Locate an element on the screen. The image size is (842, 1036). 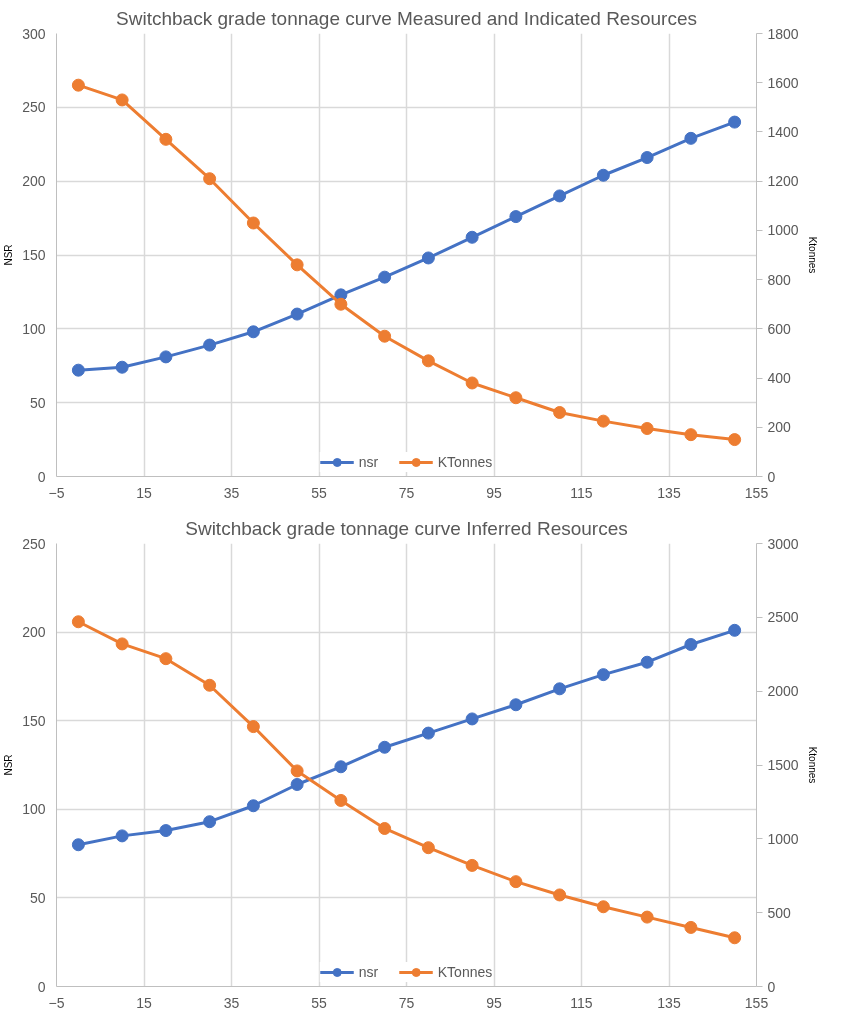
y2-axis-title: Ktonnes is located at coordinates (812, 255).